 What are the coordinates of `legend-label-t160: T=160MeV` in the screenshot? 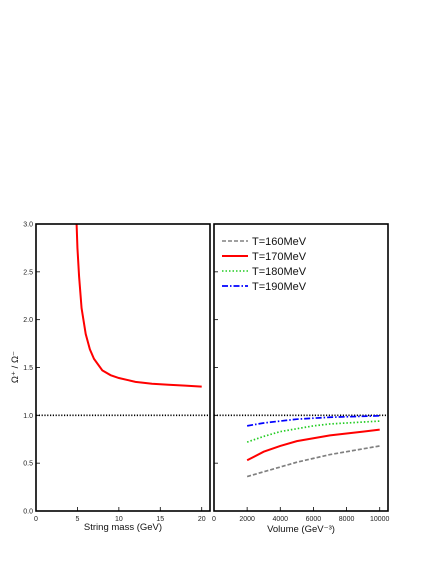 It's located at (279, 242).